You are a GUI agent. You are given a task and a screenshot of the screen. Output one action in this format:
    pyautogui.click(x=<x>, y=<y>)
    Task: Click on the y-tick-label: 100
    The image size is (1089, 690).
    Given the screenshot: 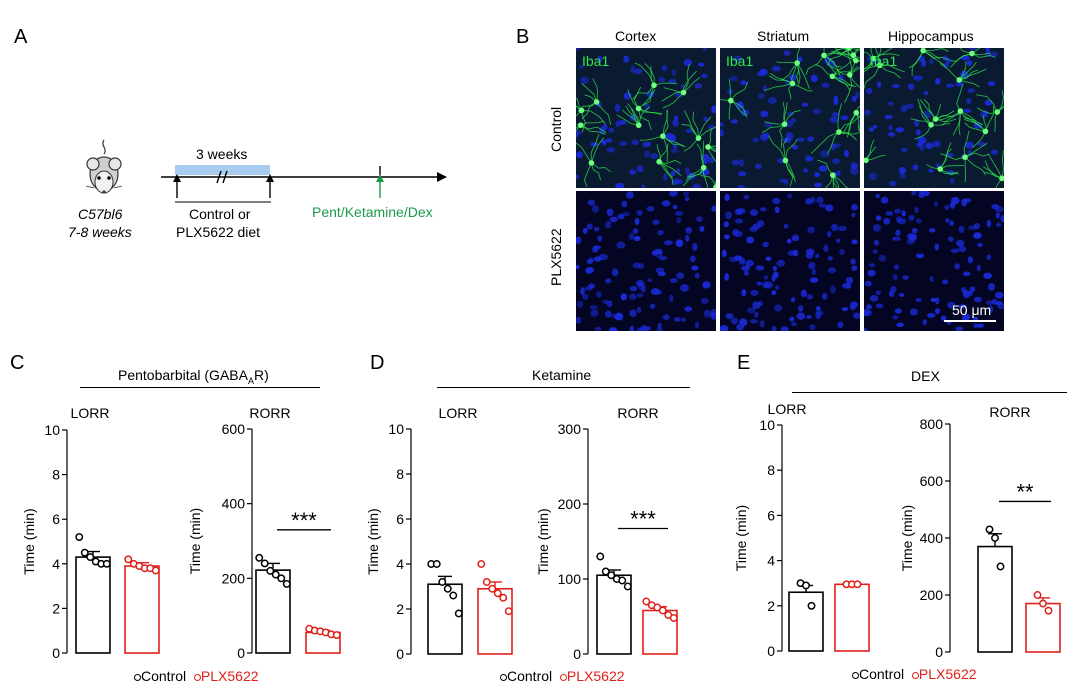 What is the action you would take?
    pyautogui.click(x=570, y=579)
    